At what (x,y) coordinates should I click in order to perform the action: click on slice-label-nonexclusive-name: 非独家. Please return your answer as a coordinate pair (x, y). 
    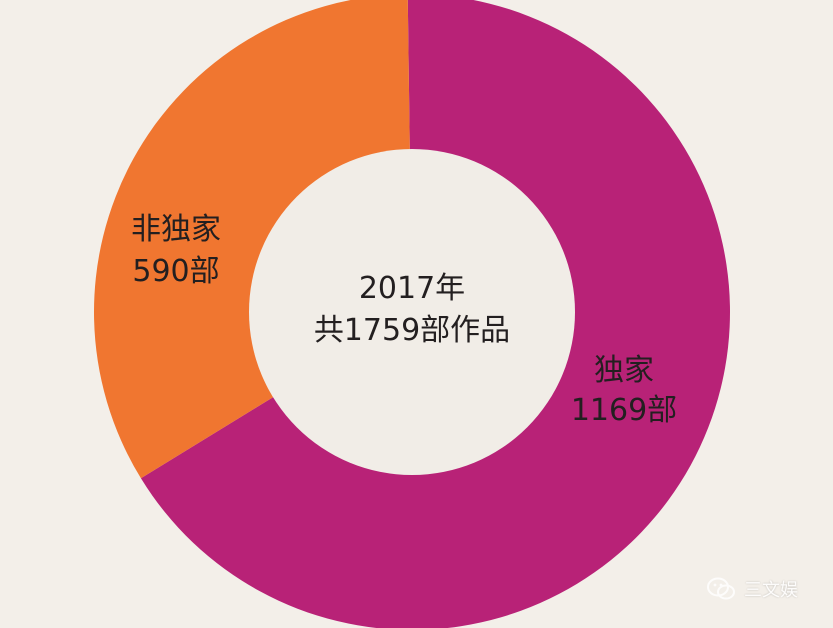
    Looking at the image, I should click on (176, 229).